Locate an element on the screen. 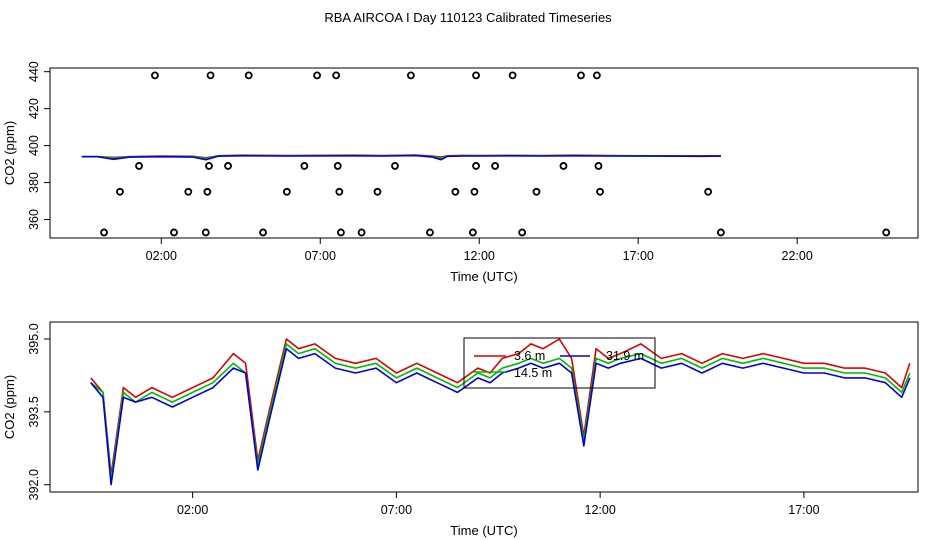 The height and width of the screenshot is (540, 936). top-x-tick-label: 22:00 is located at coordinates (797, 256).